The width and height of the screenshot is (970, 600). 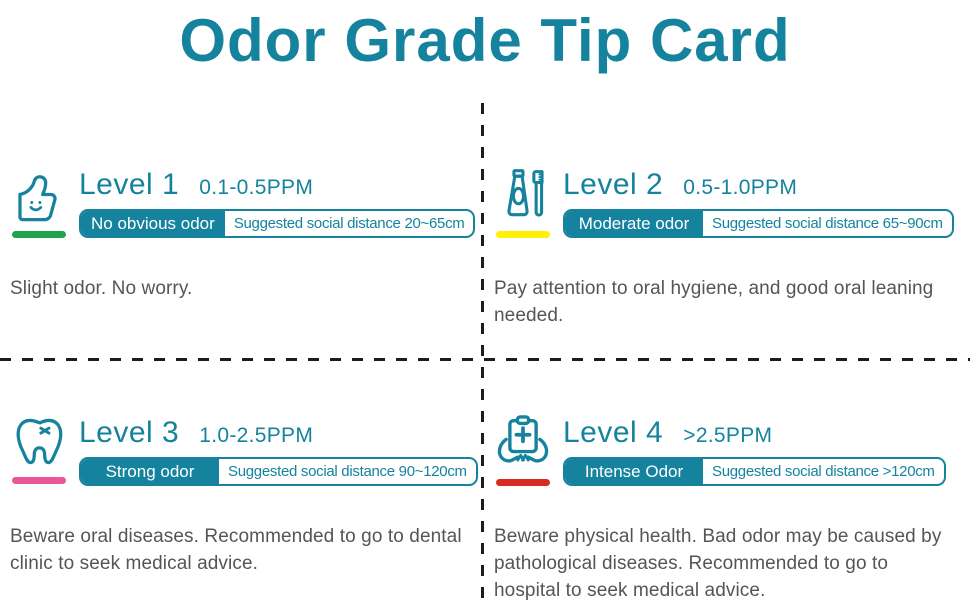 What do you see at coordinates (634, 471) in the screenshot?
I see `level-4-odor-label: Intense Odor` at bounding box center [634, 471].